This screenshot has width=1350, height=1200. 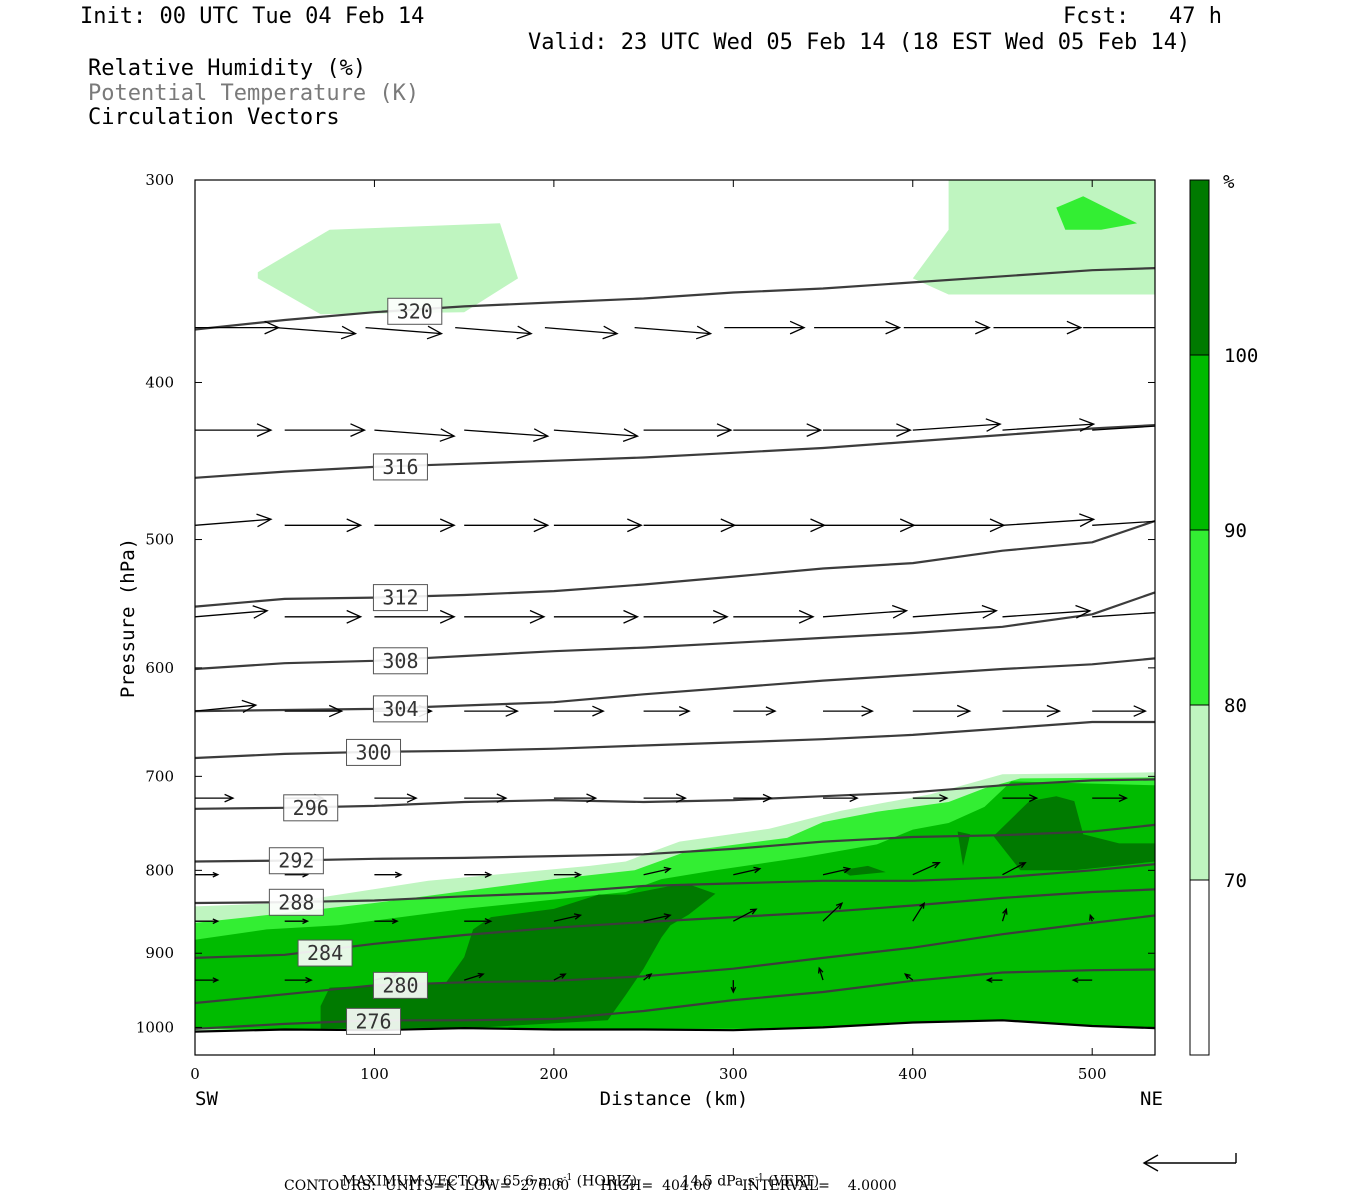 What do you see at coordinates (759, 1178) in the screenshot?
I see `unit-exponent: -1` at bounding box center [759, 1178].